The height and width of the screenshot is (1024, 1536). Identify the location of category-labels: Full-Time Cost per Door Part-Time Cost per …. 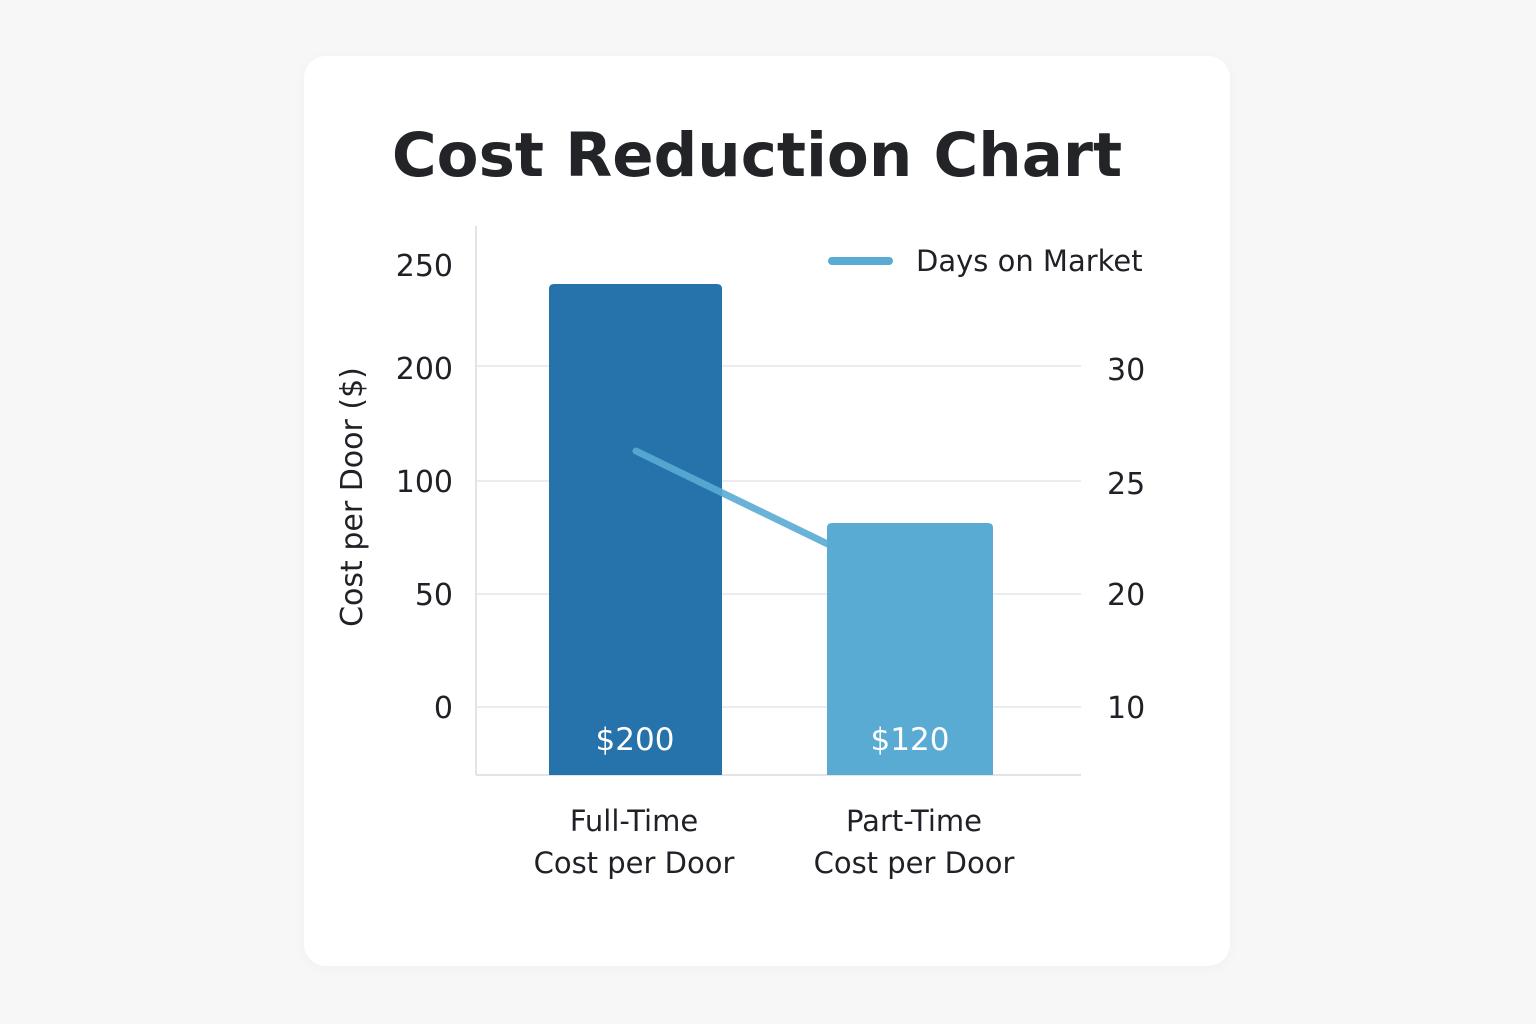
(774, 842).